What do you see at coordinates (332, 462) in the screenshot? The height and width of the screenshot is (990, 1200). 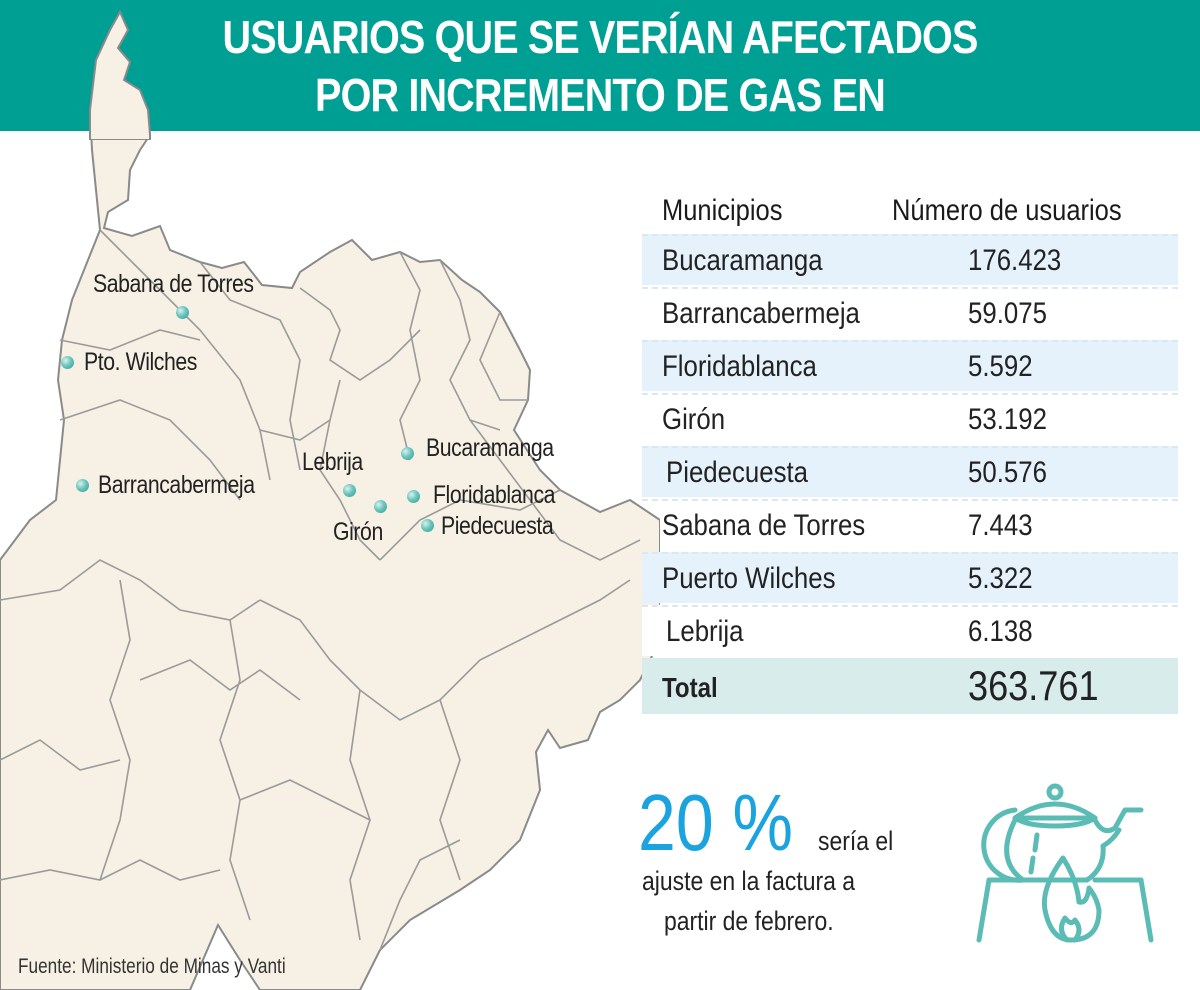 I see `map-label-lebrija: Lebrija` at bounding box center [332, 462].